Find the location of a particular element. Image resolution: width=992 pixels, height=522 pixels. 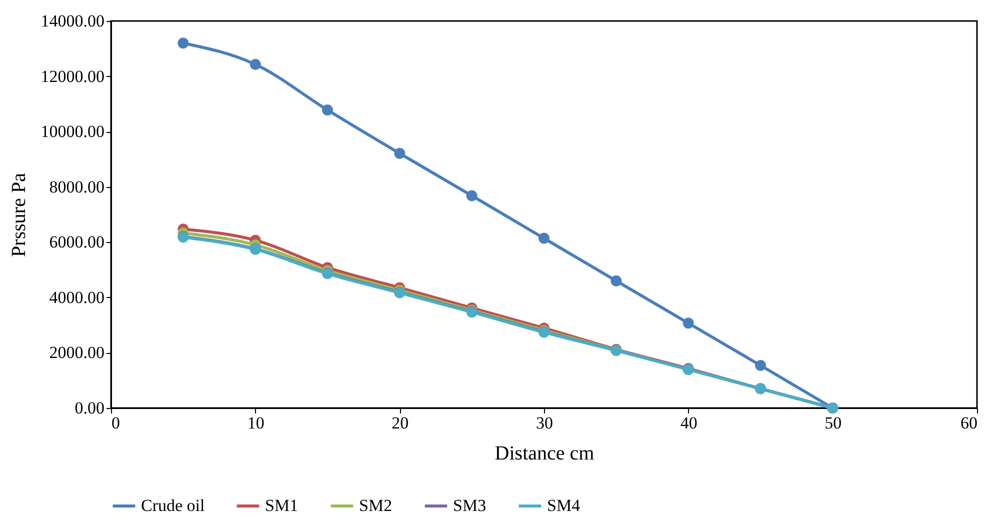

y-tick-label: 8000.00 is located at coordinates (76, 186).